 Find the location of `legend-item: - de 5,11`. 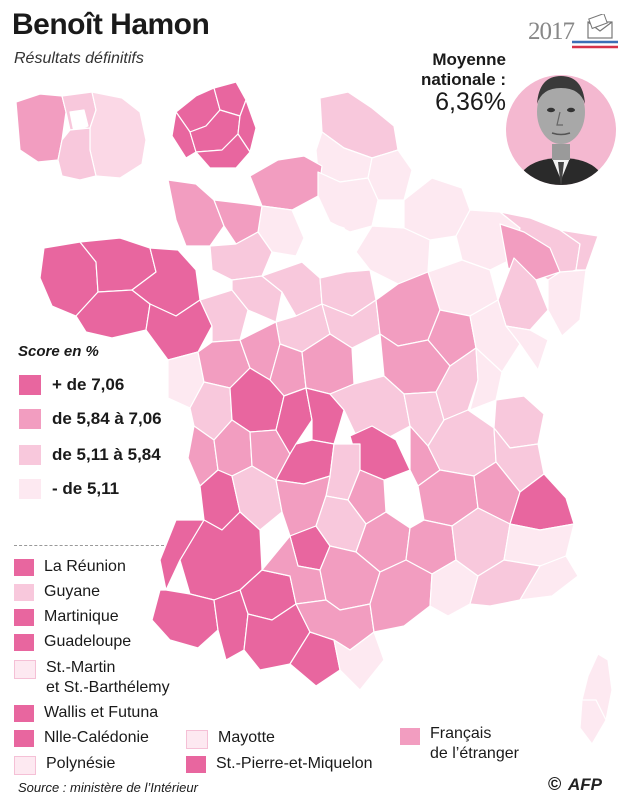

legend-item: - de 5,11 is located at coordinates (68, 489).